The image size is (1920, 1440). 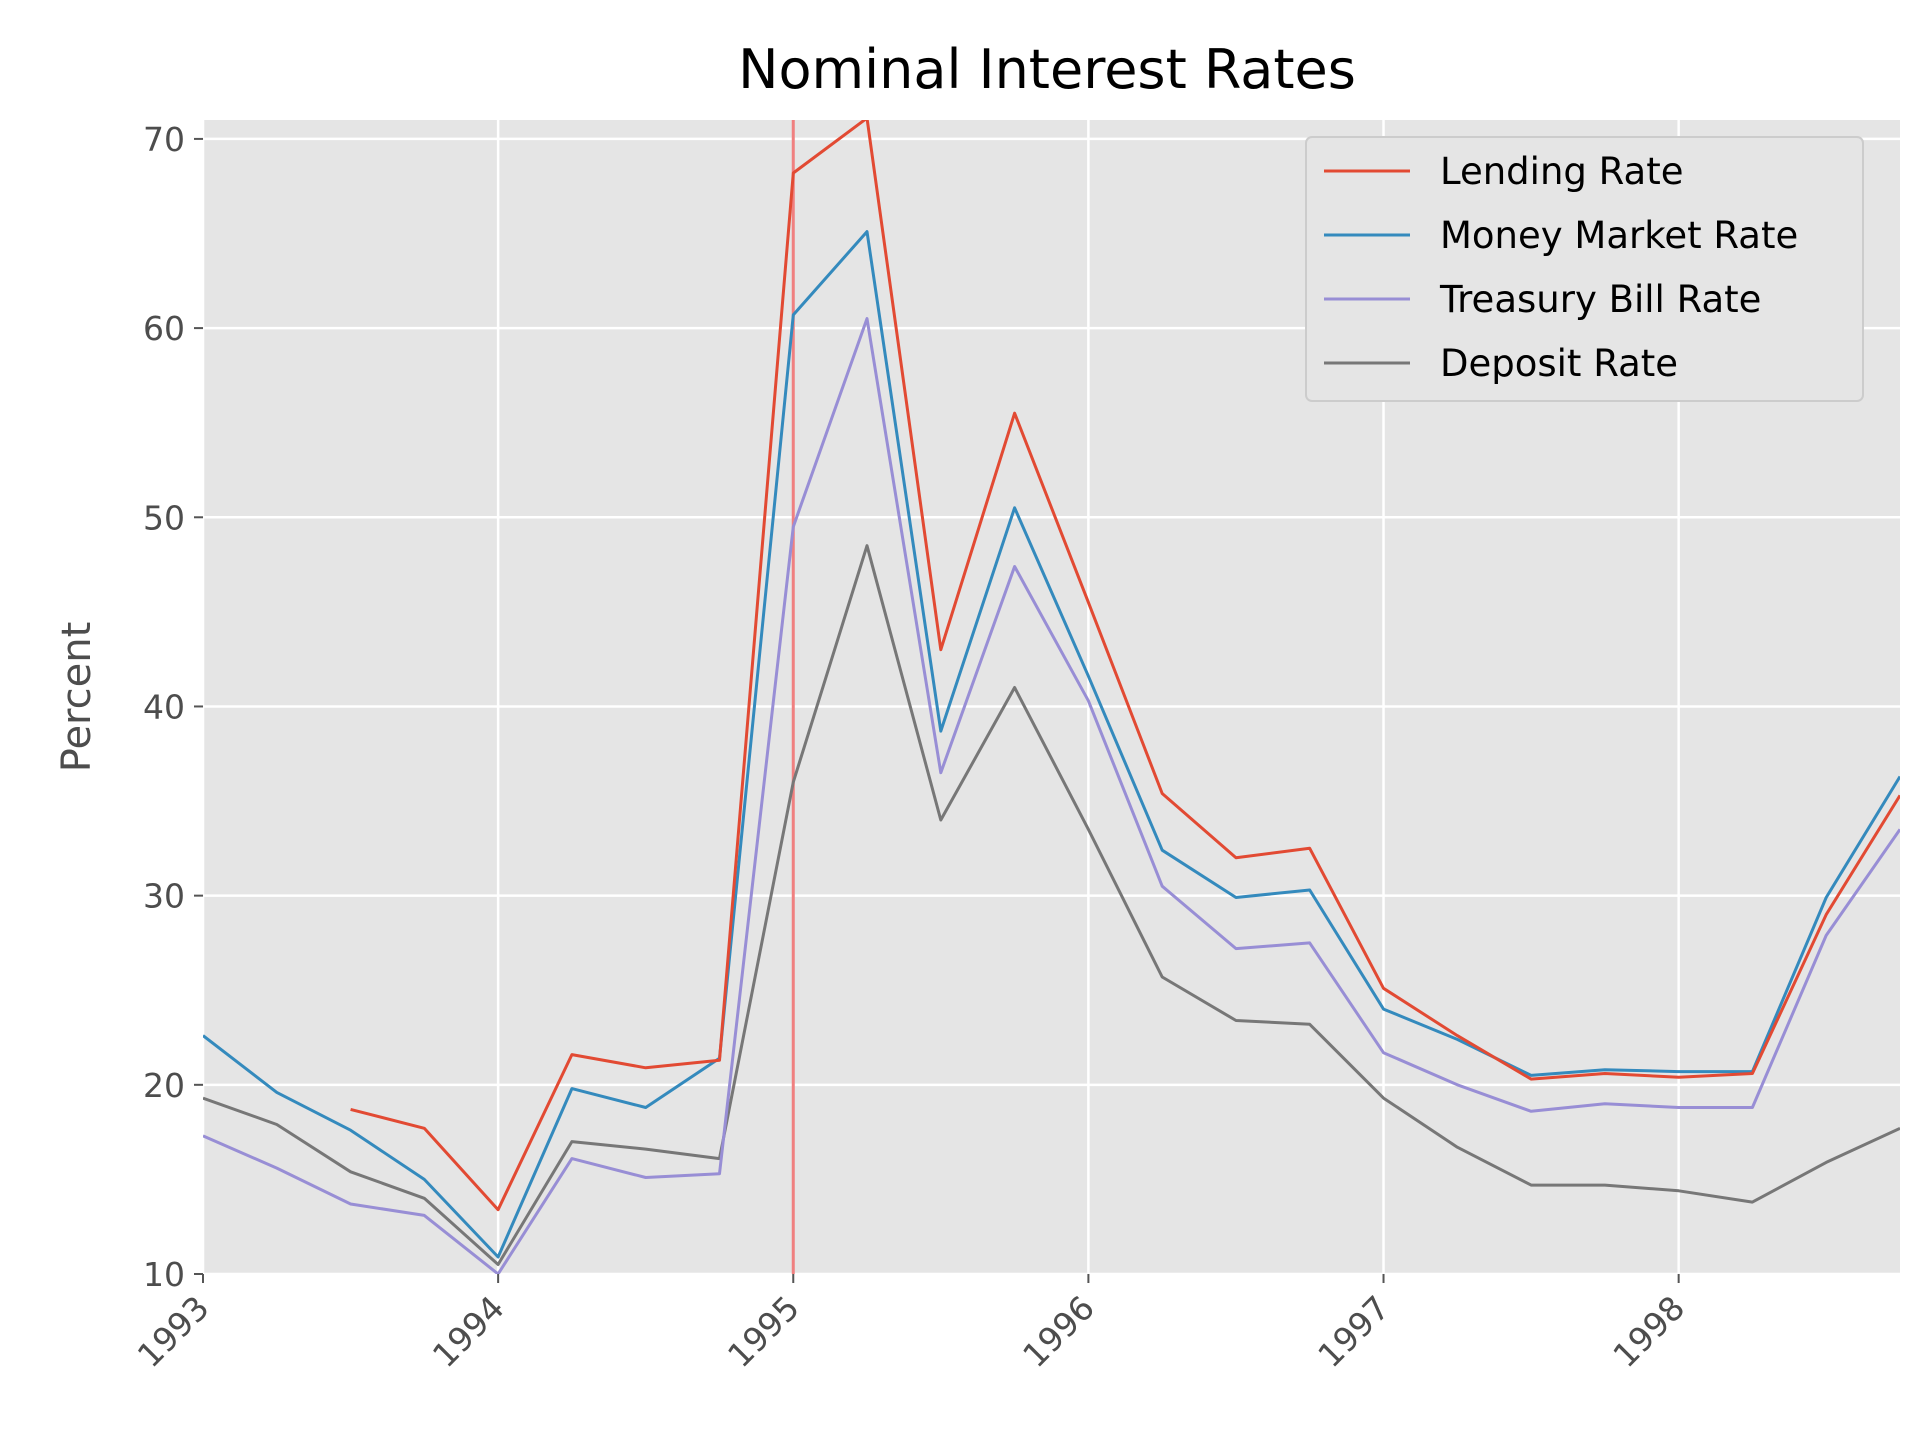 I want to click on y-tick-label: 20, so click(x=164, y=1085).